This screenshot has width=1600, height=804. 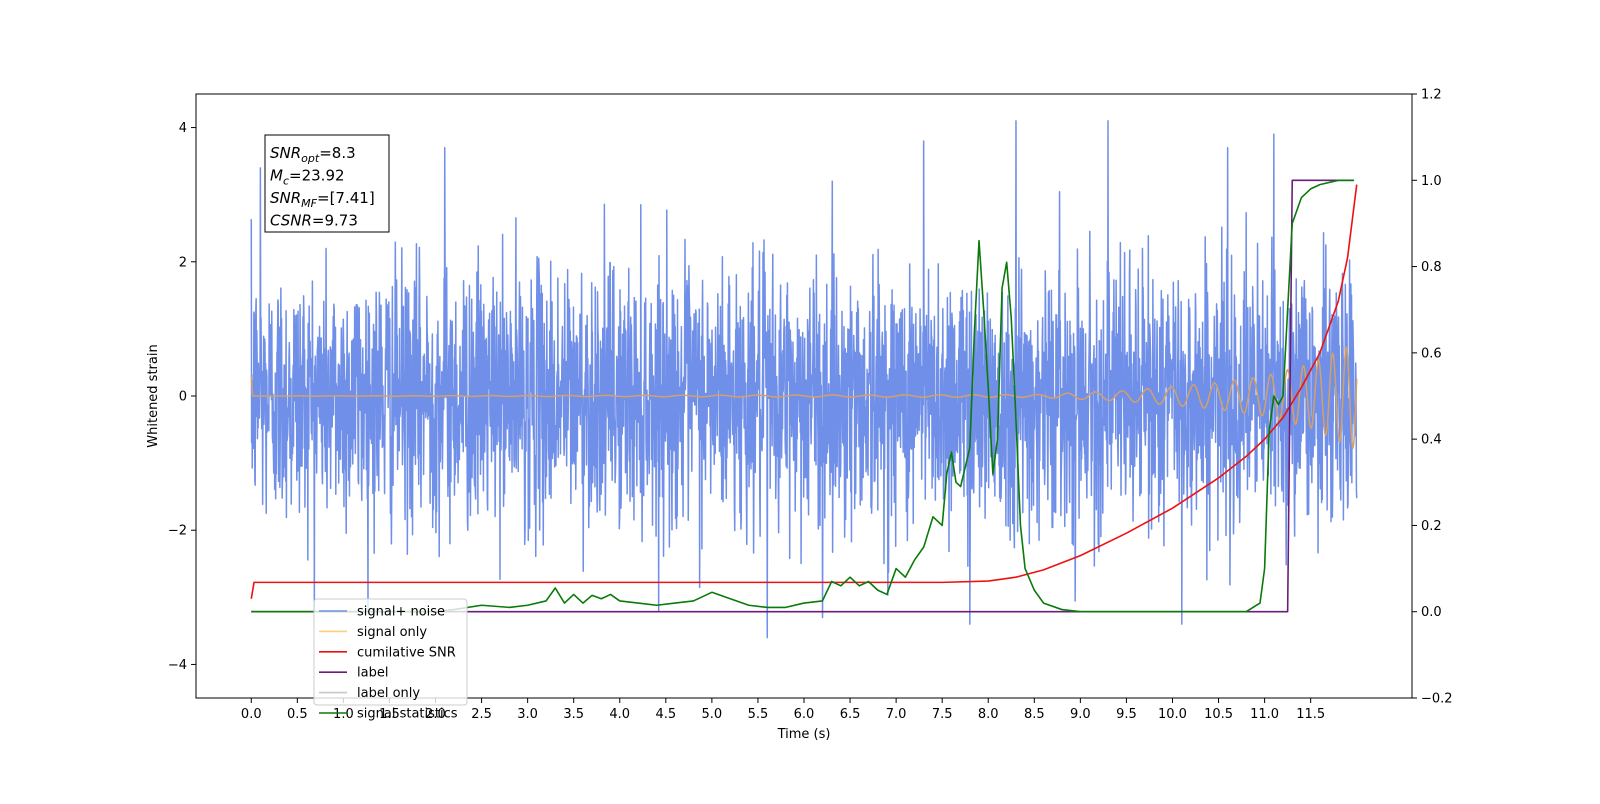 I want to click on x-tick-label: 11.5, so click(x=1310, y=714).